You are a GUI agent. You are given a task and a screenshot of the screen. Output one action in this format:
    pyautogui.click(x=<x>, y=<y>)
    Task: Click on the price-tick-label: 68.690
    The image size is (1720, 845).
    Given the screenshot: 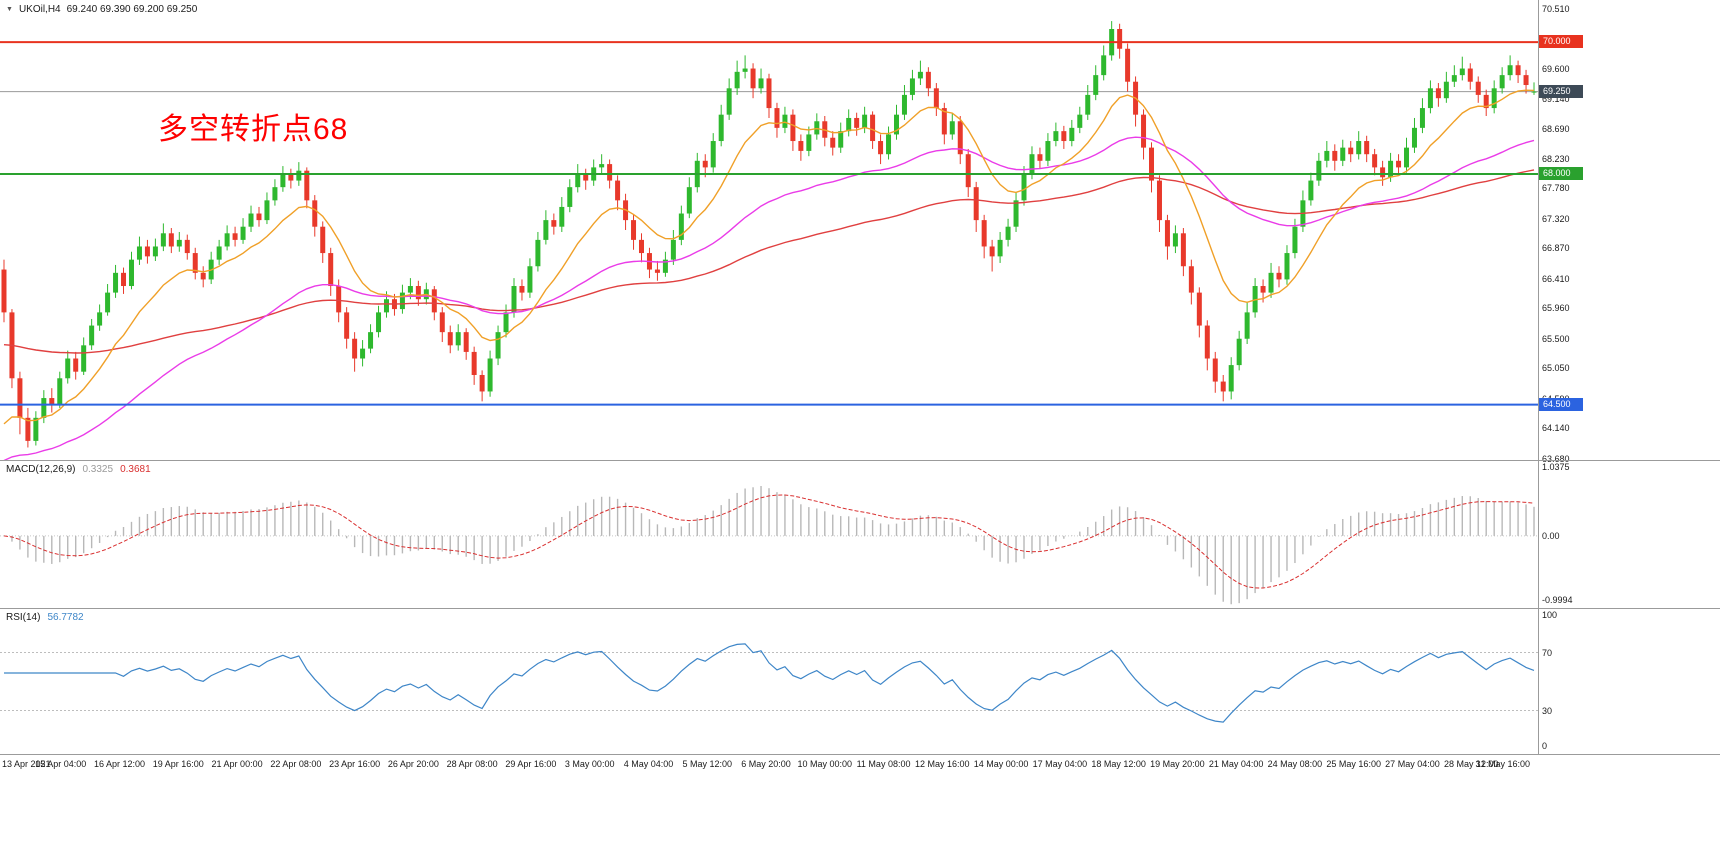 What is the action you would take?
    pyautogui.click(x=1556, y=128)
    